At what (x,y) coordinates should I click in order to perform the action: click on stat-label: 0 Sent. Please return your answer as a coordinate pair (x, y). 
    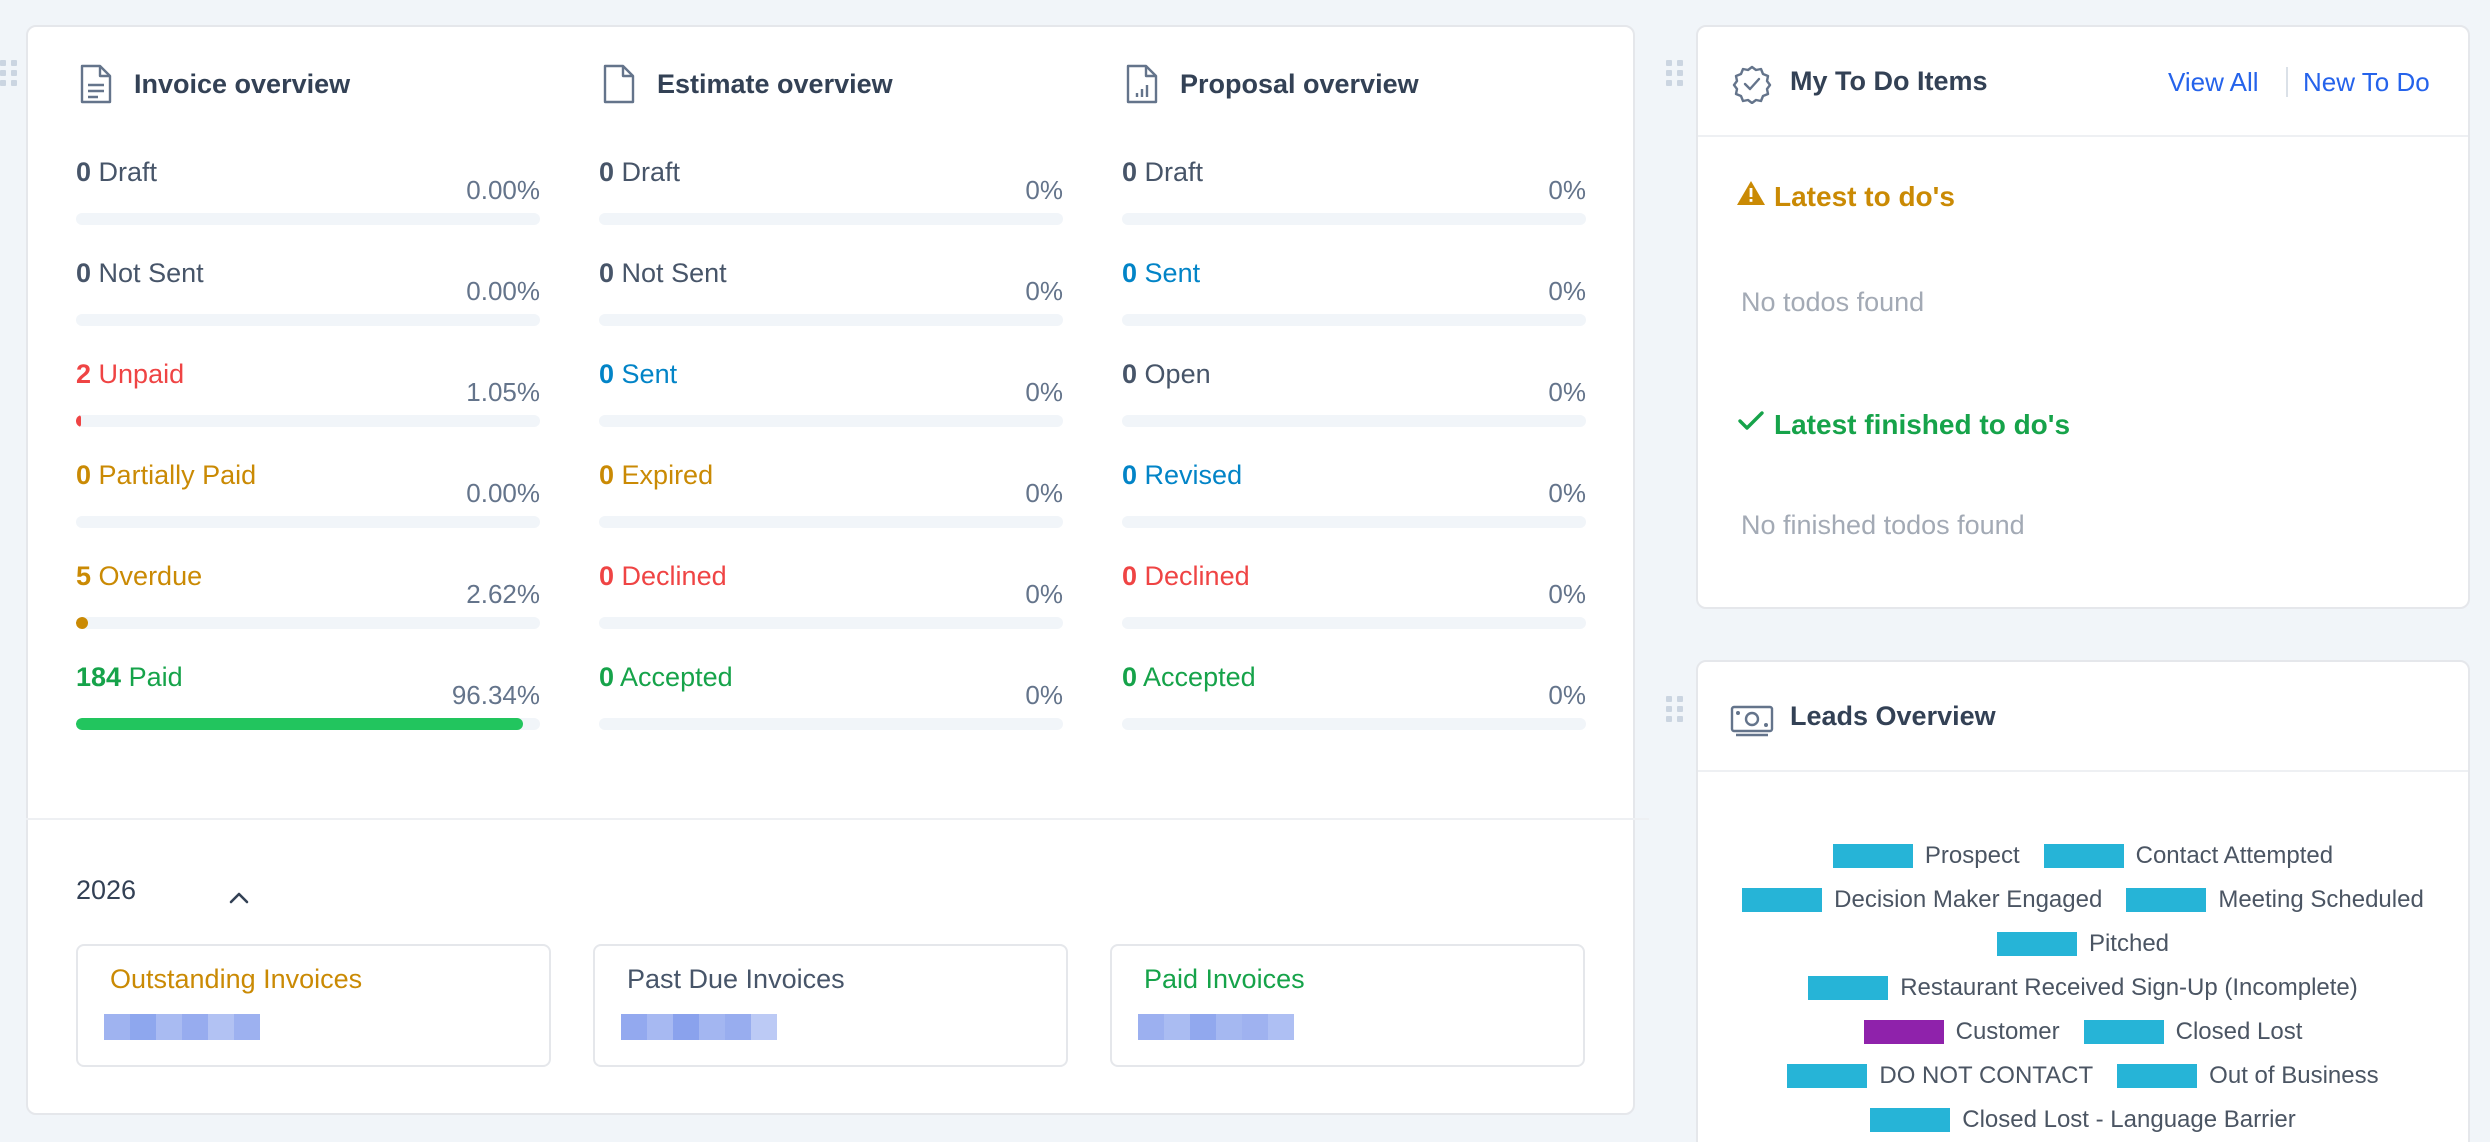
    Looking at the image, I should click on (1161, 273).